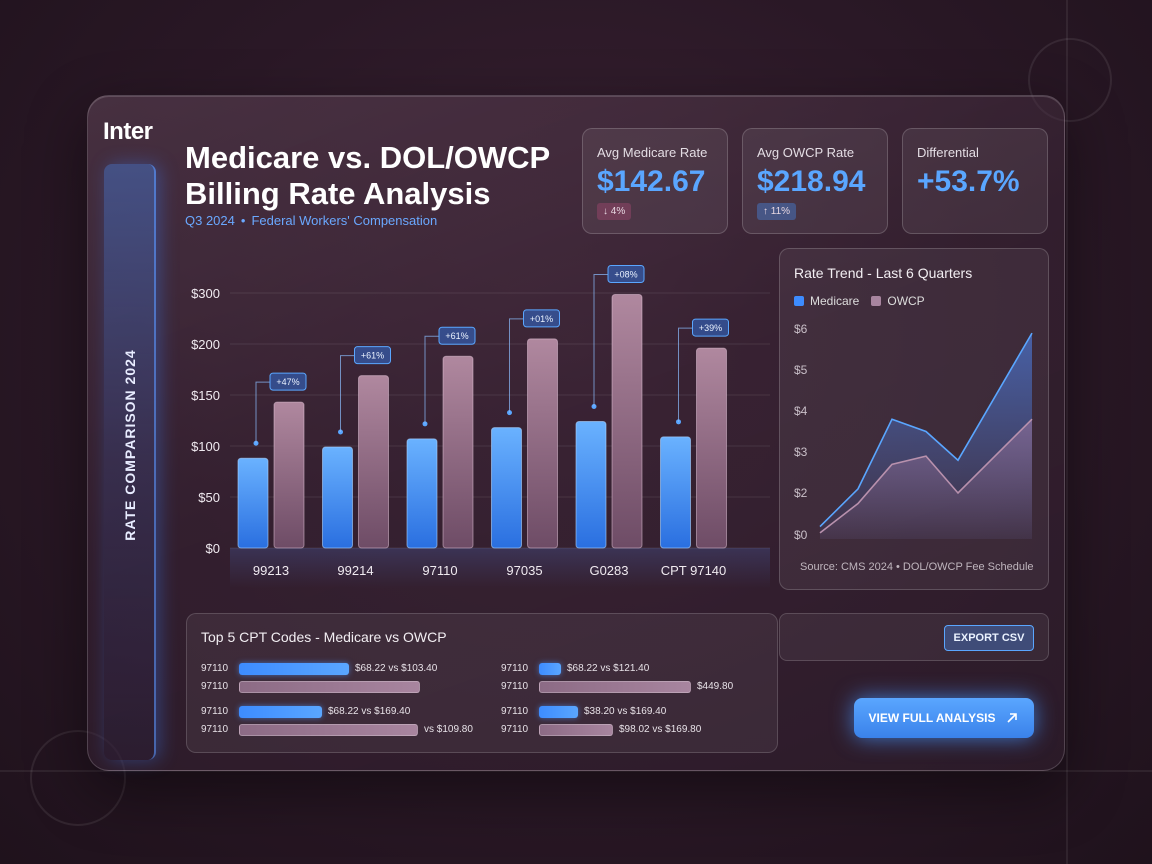 The image size is (1152, 864). What do you see at coordinates (1067, 432) in the screenshot?
I see `decor-line` at bounding box center [1067, 432].